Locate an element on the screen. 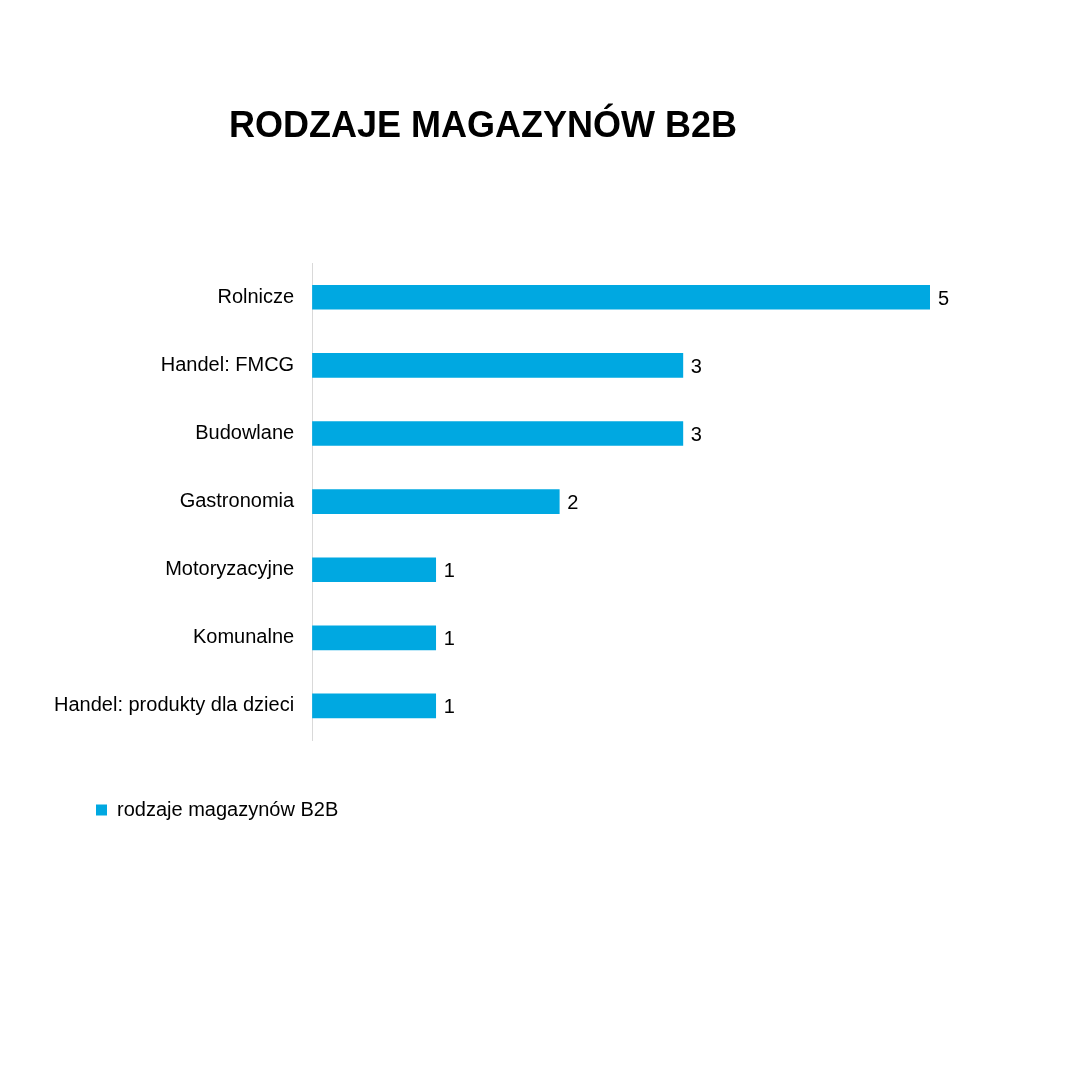 This screenshot has height=1080, width=1080. y-tick-label: Gastronomia is located at coordinates (237, 500).